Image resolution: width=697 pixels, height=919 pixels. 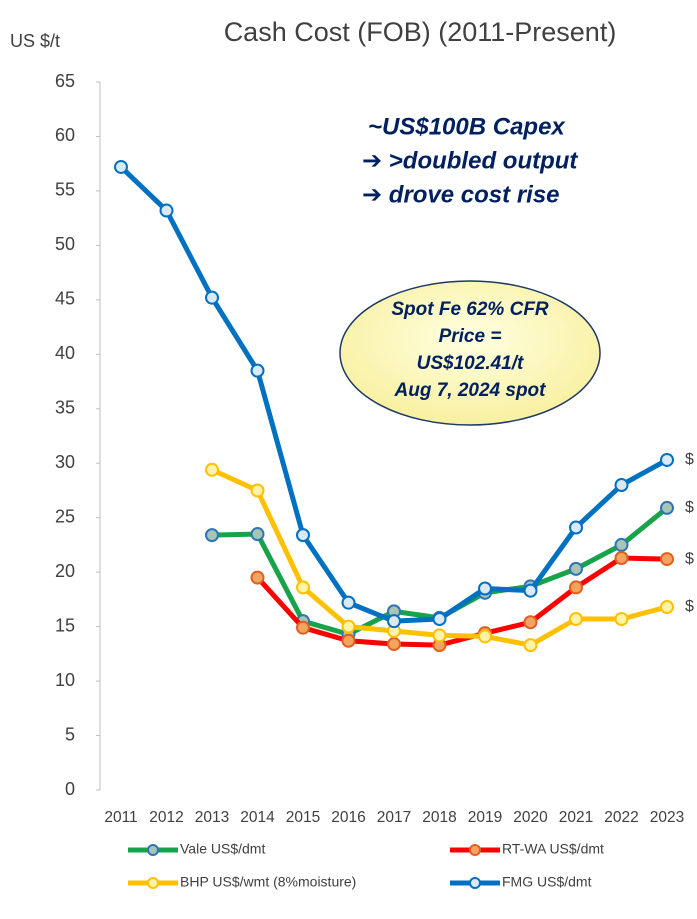 What do you see at coordinates (65, 299) in the screenshot?
I see `y-tick-label: 45` at bounding box center [65, 299].